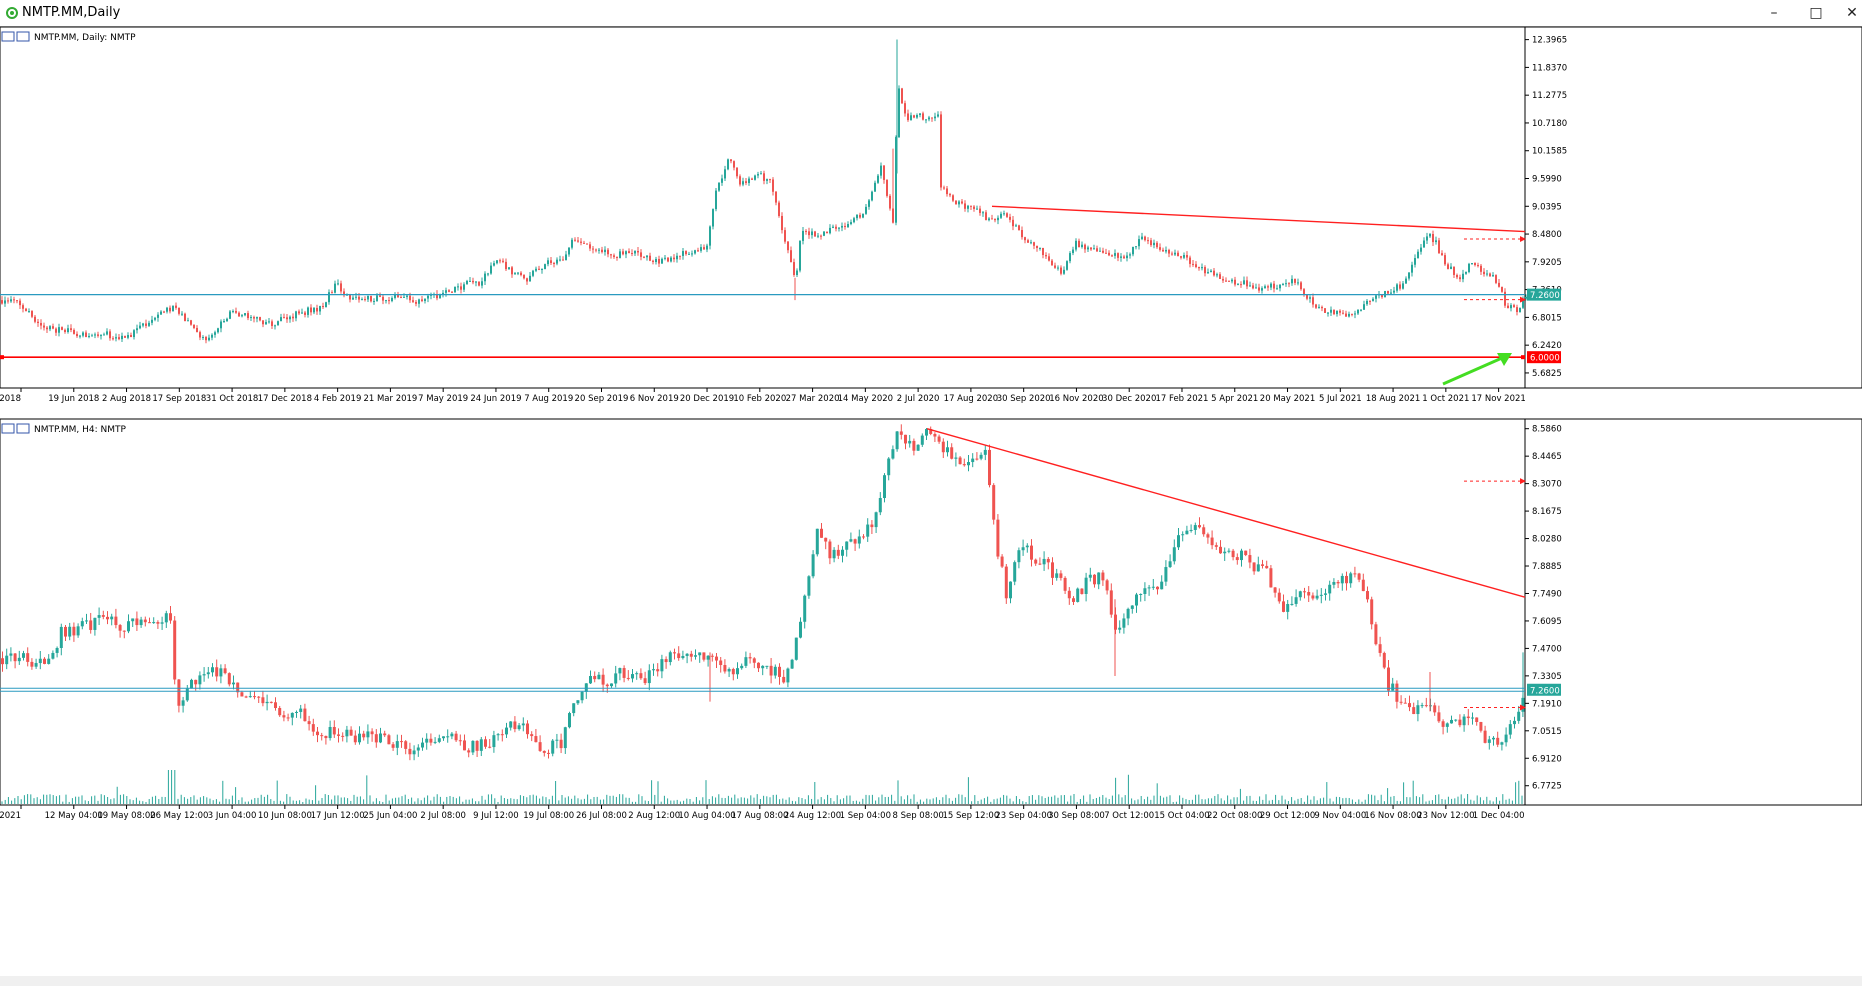 This screenshot has height=986, width=1862. Describe the element at coordinates (931, 13) in the screenshot. I see `title-bar: NMTP.MM,Daily – □ ✕` at that location.